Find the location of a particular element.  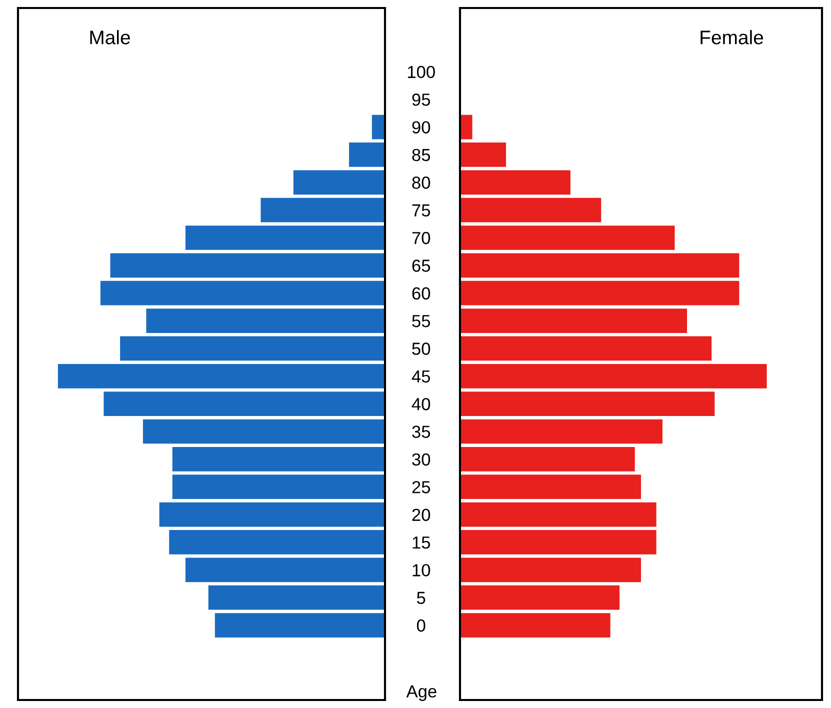

y-tick-label: 10 is located at coordinates (421, 570).